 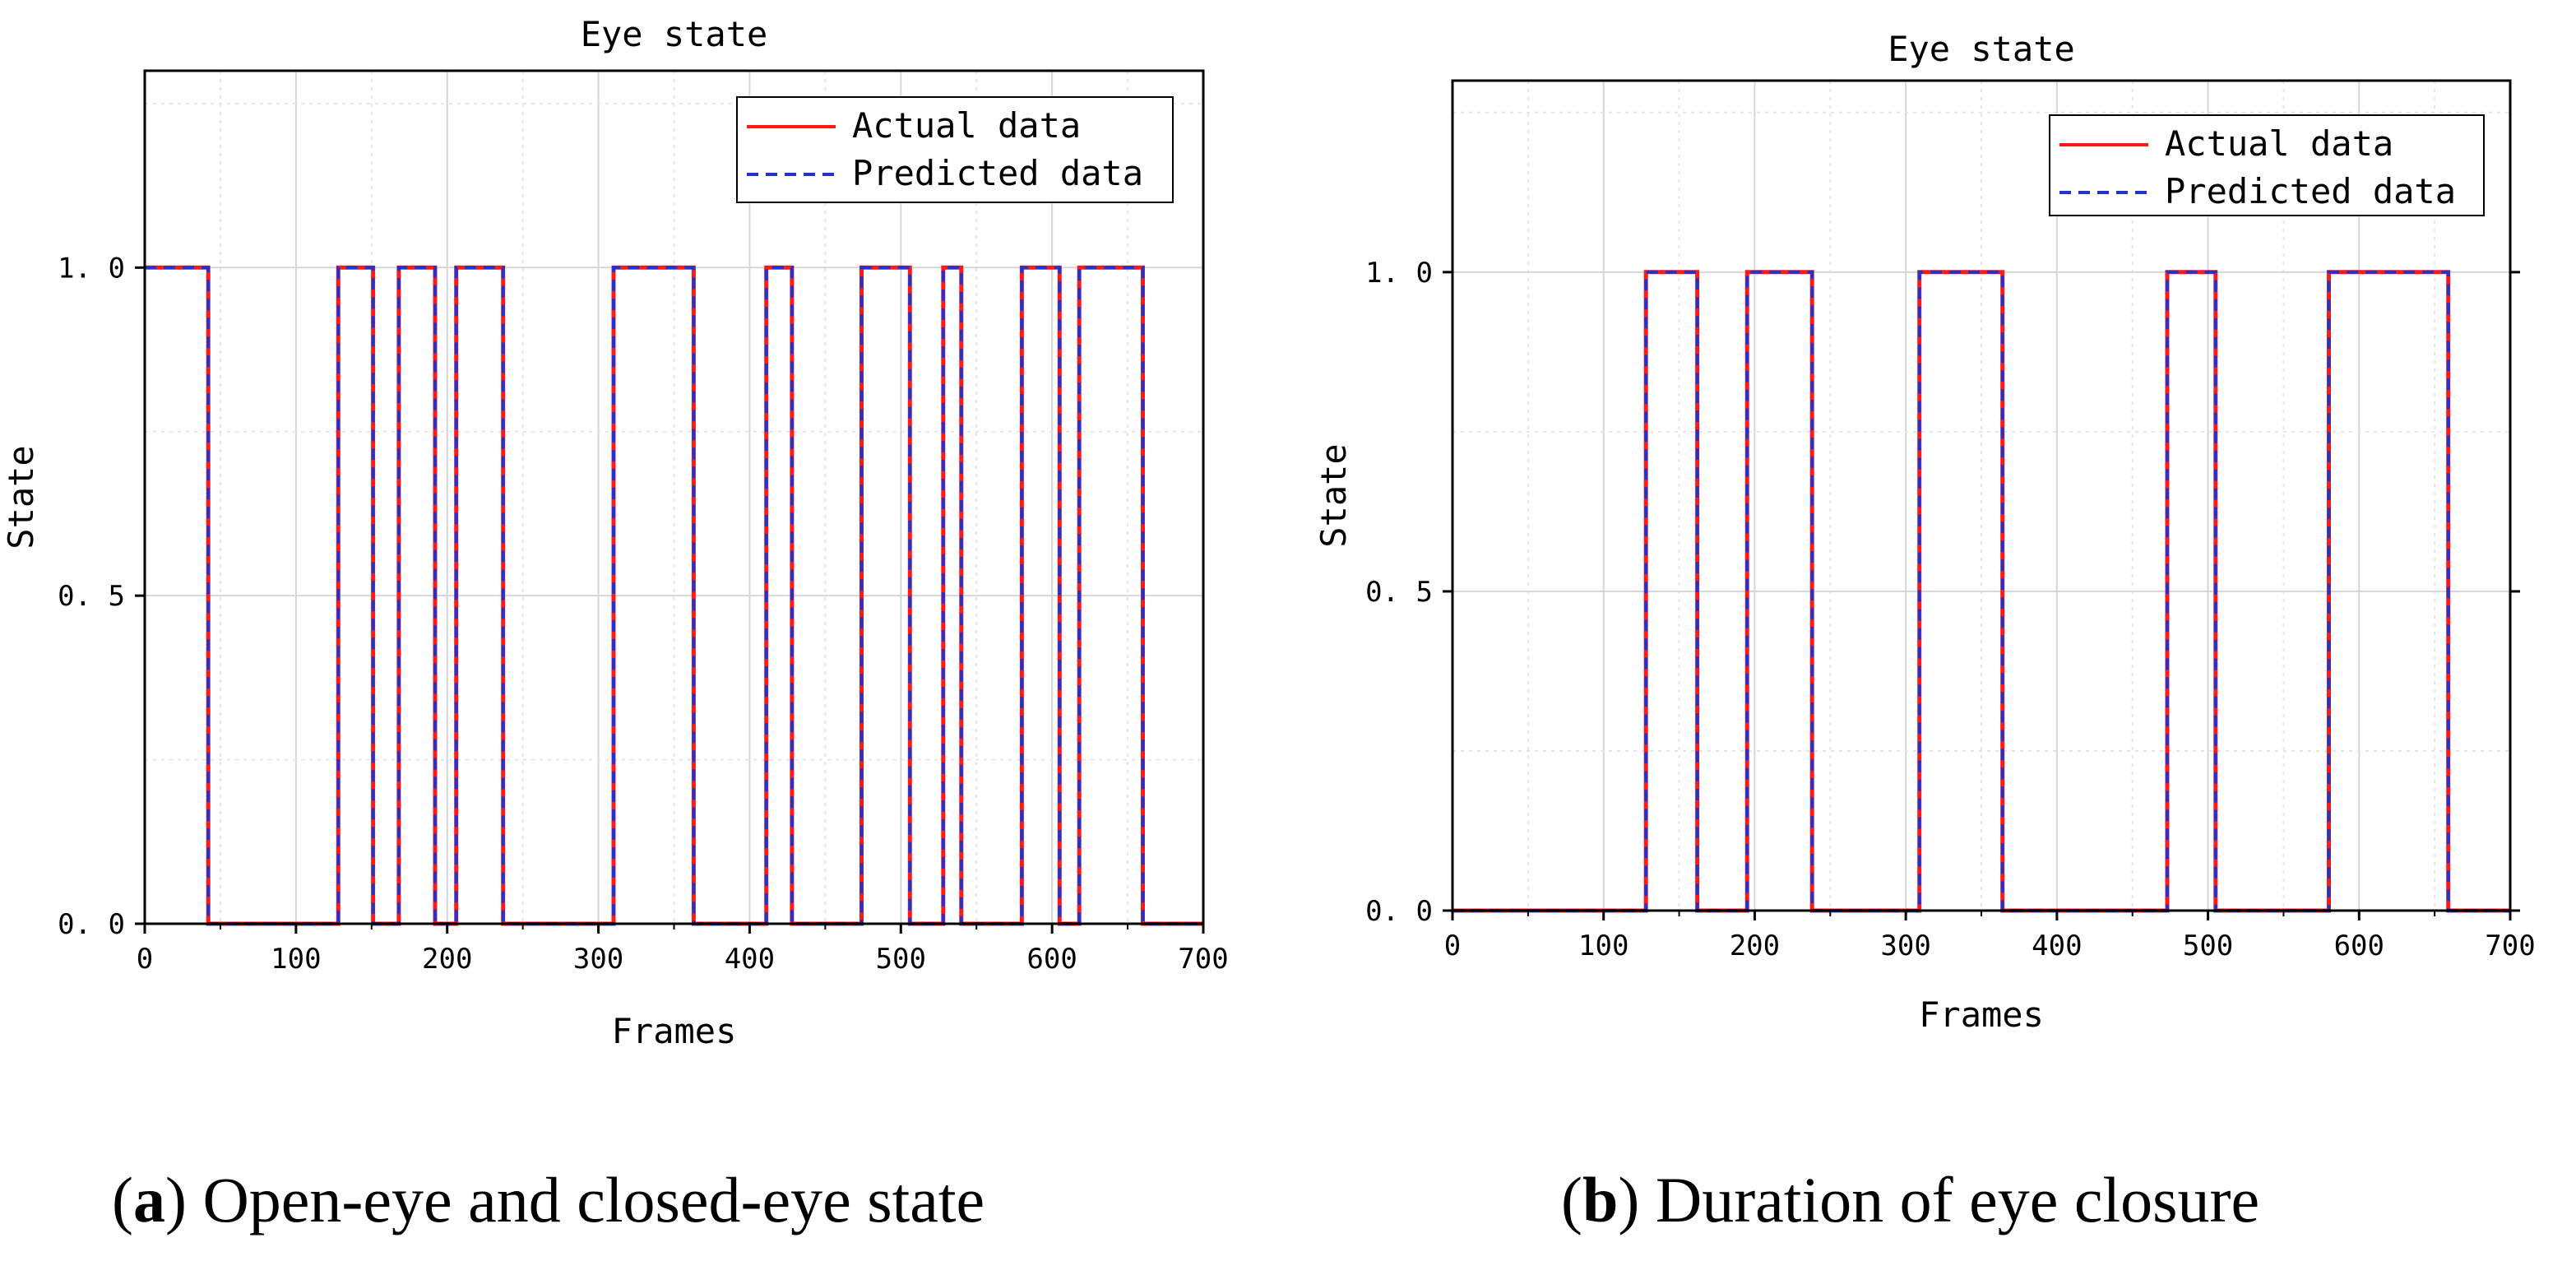 I want to click on chart-a-y-tick-label: 0. 5, so click(x=91, y=596).